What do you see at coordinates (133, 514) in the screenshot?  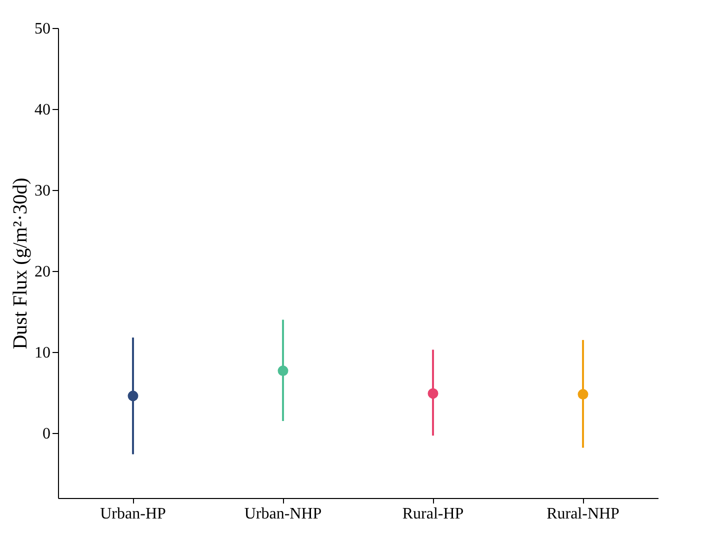 I see `x-tick-label: Urban-HP` at bounding box center [133, 514].